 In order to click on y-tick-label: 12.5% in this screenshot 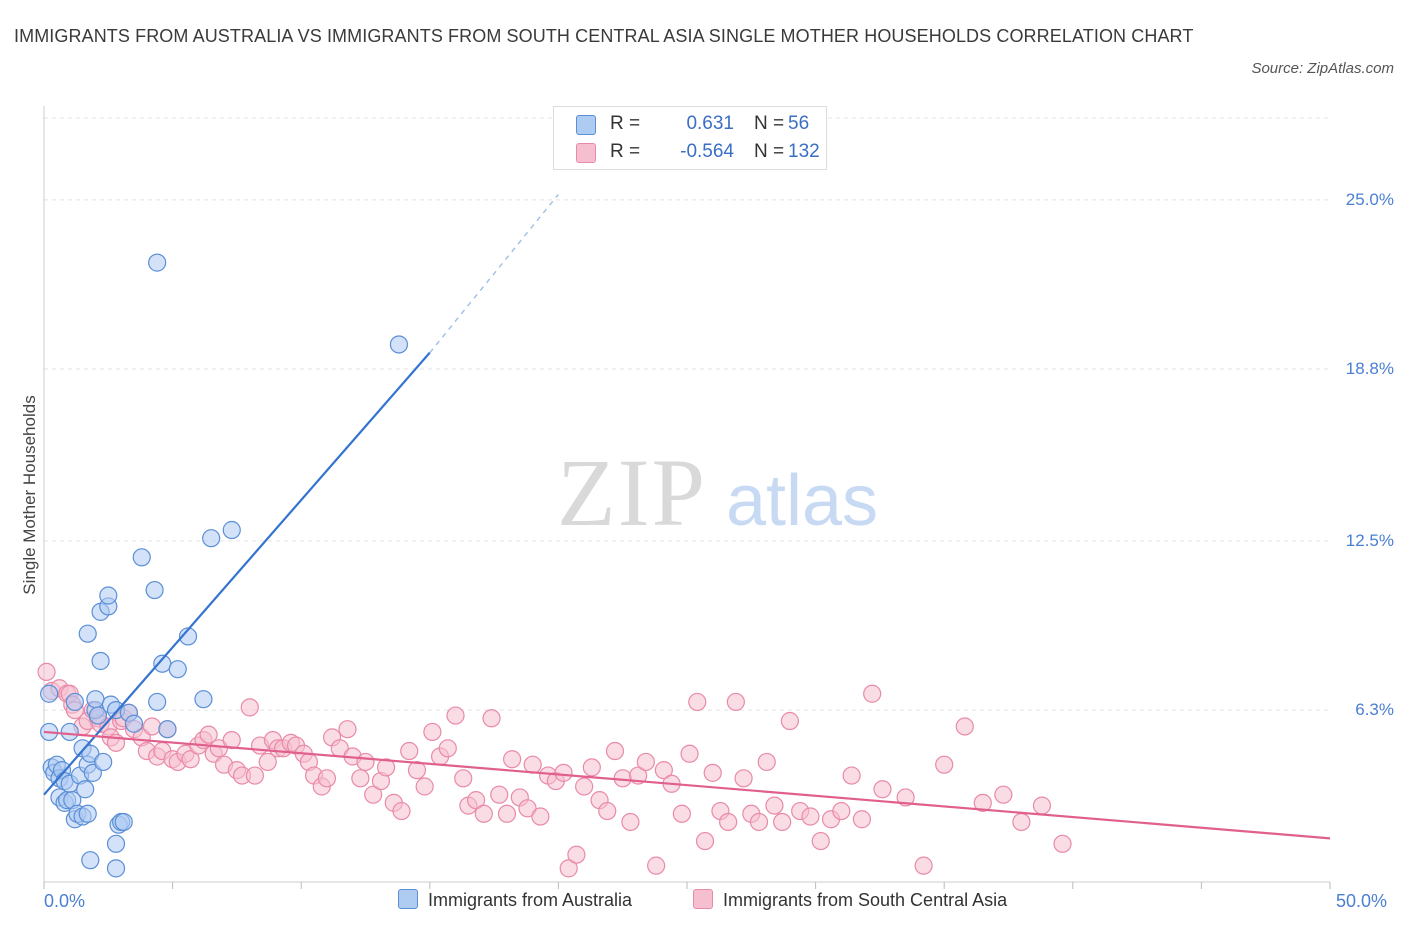, I will do `click(1369, 540)`.